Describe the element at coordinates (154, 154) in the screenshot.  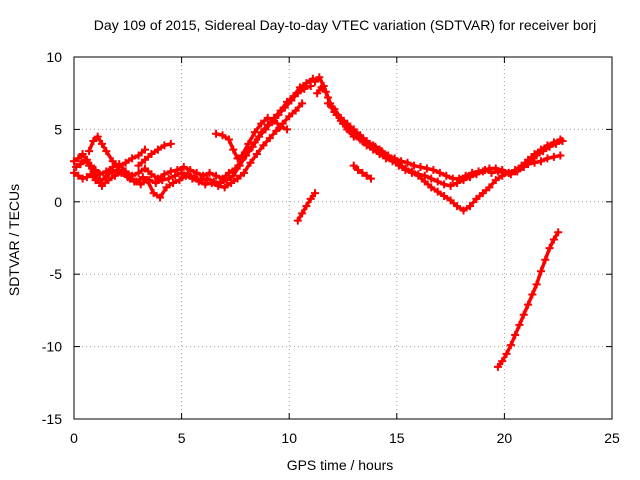
I see `series-track-e` at that location.